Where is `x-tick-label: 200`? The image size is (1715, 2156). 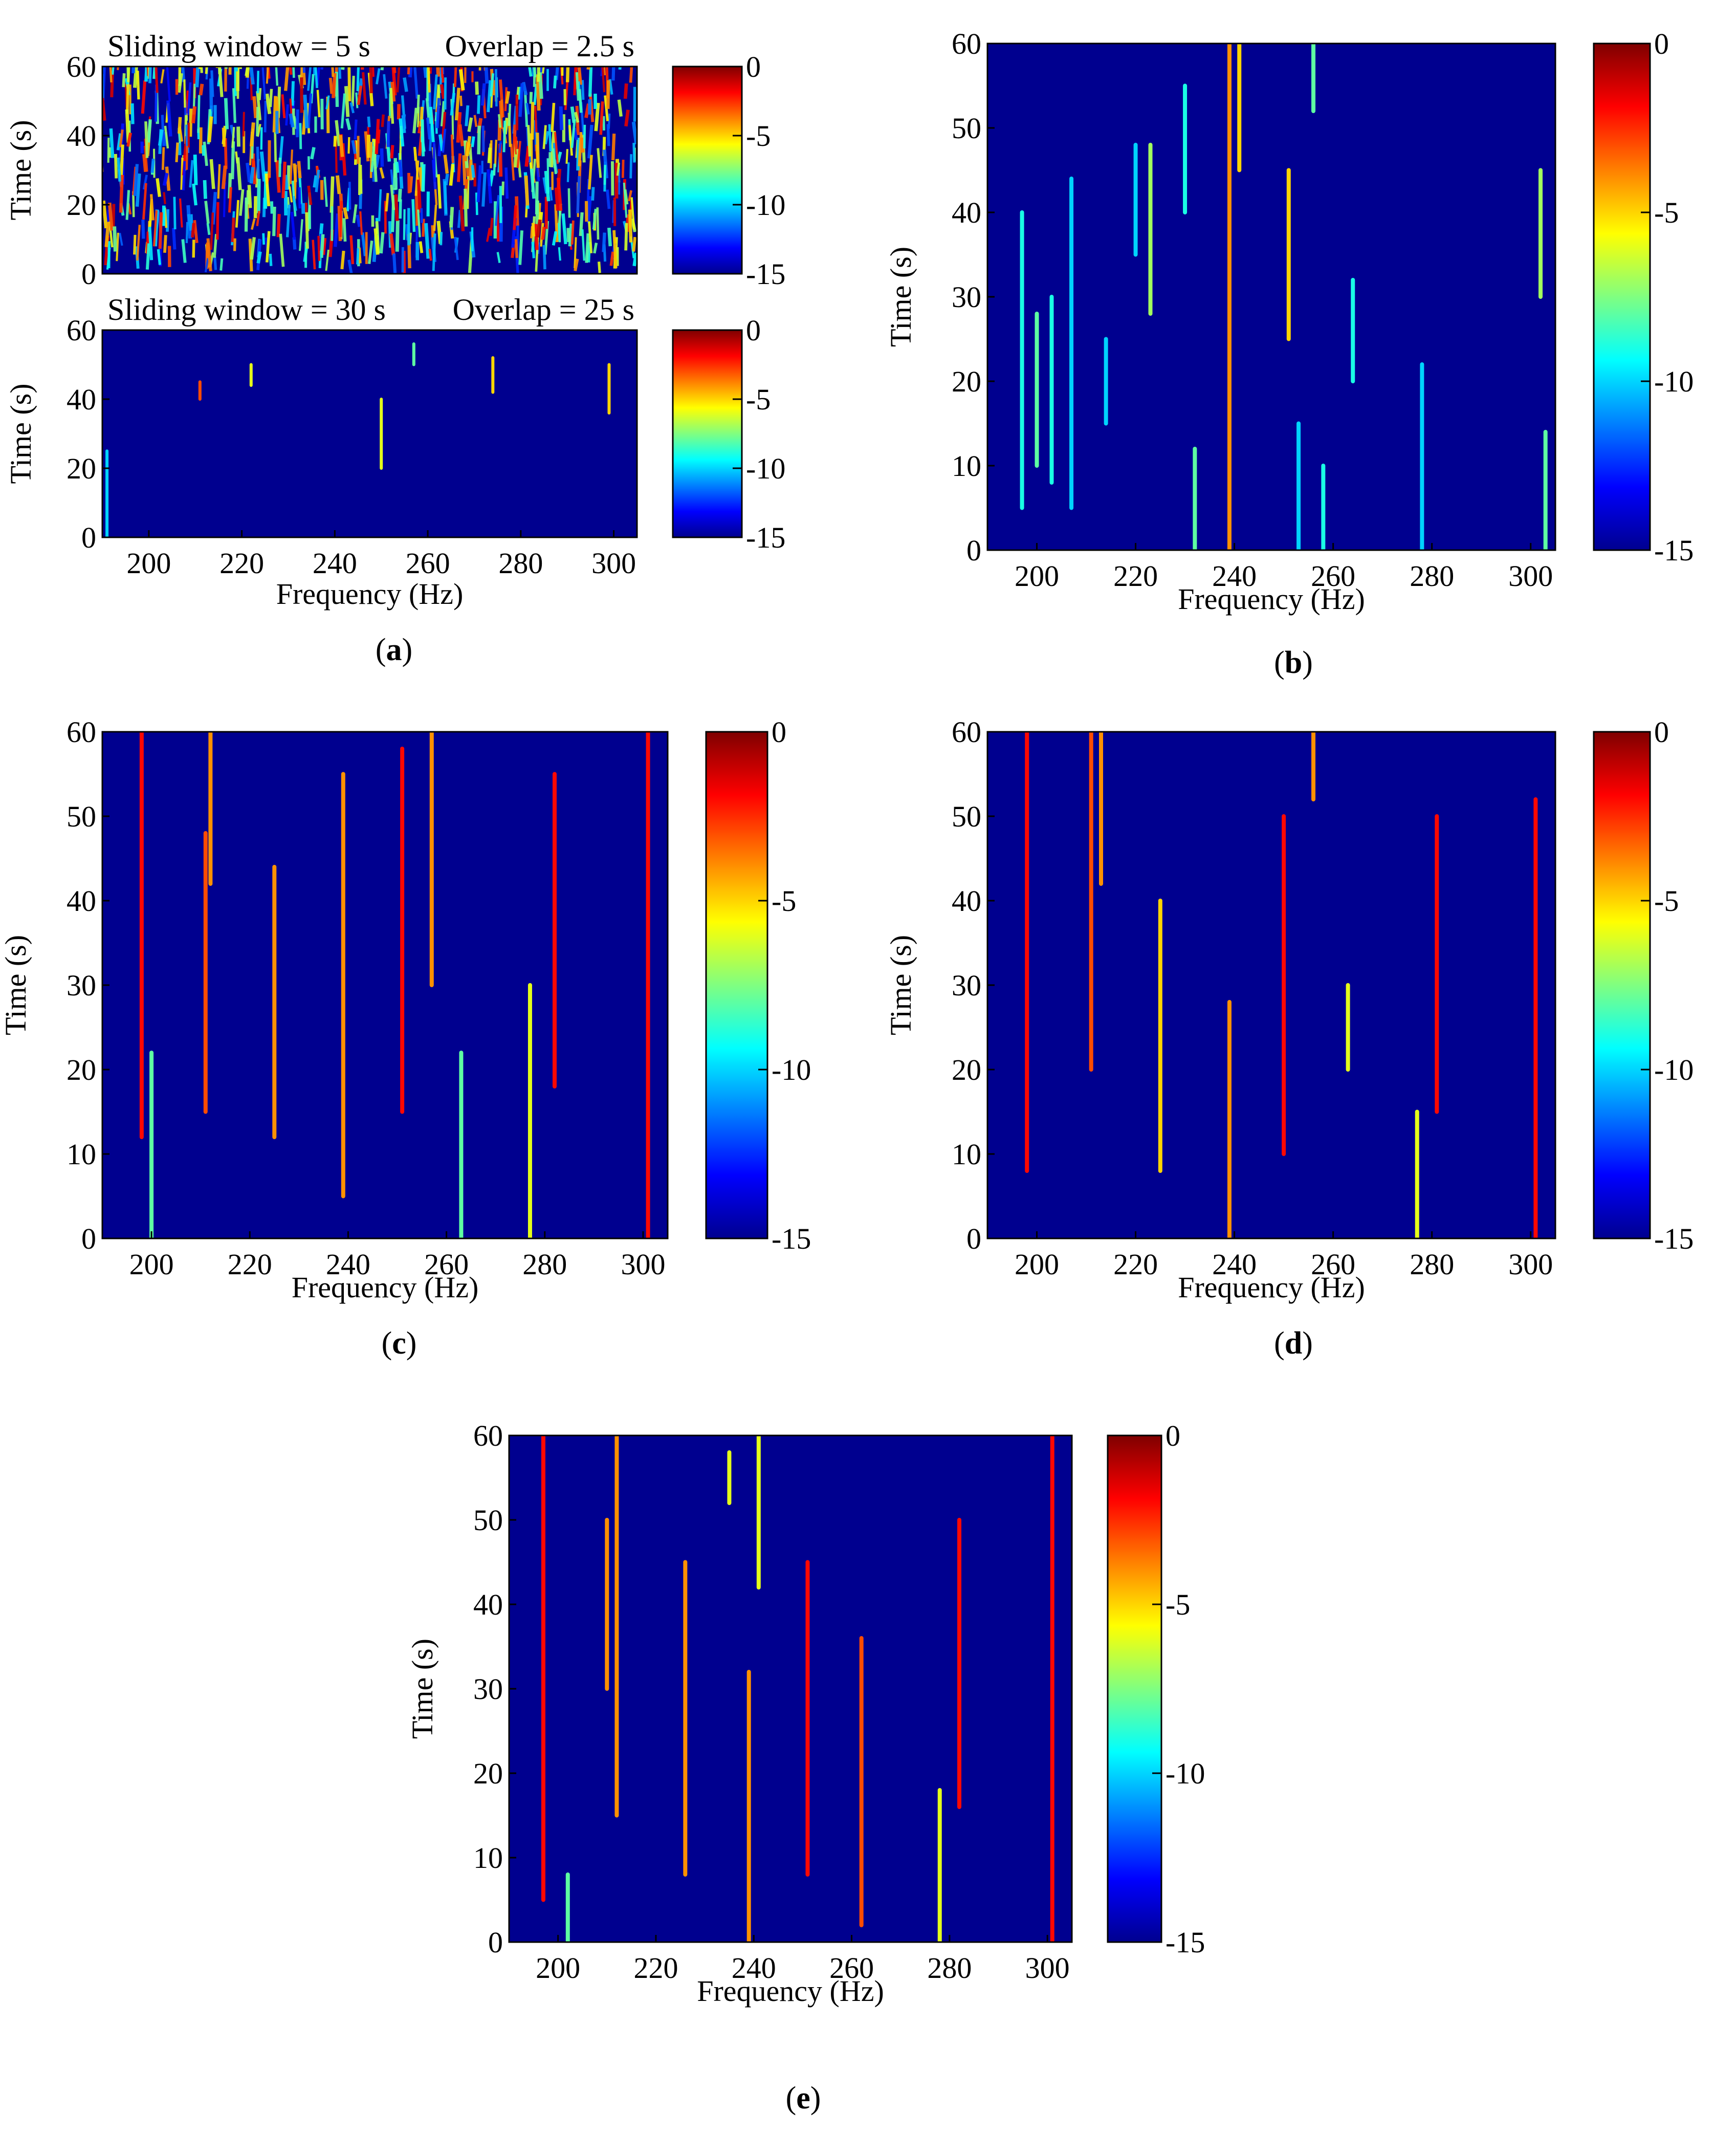
x-tick-label: 200 is located at coordinates (558, 1968).